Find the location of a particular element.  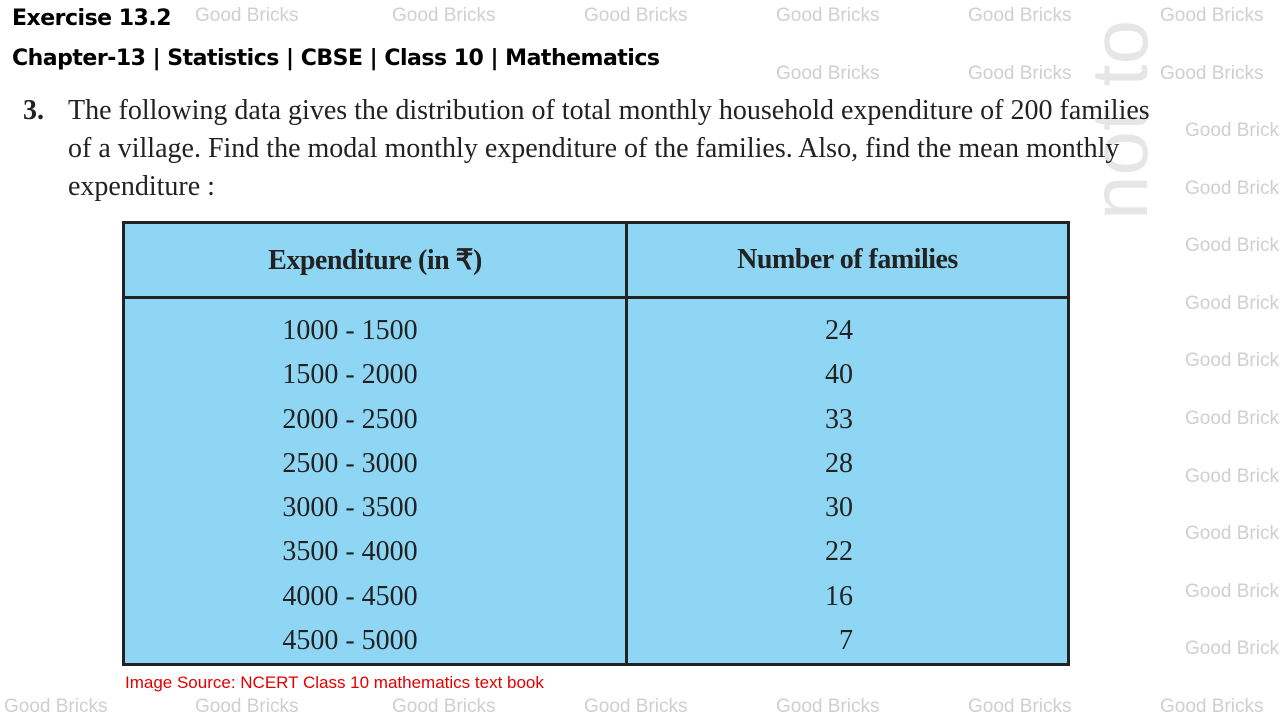

families-cell: 7 is located at coordinates (846, 640).